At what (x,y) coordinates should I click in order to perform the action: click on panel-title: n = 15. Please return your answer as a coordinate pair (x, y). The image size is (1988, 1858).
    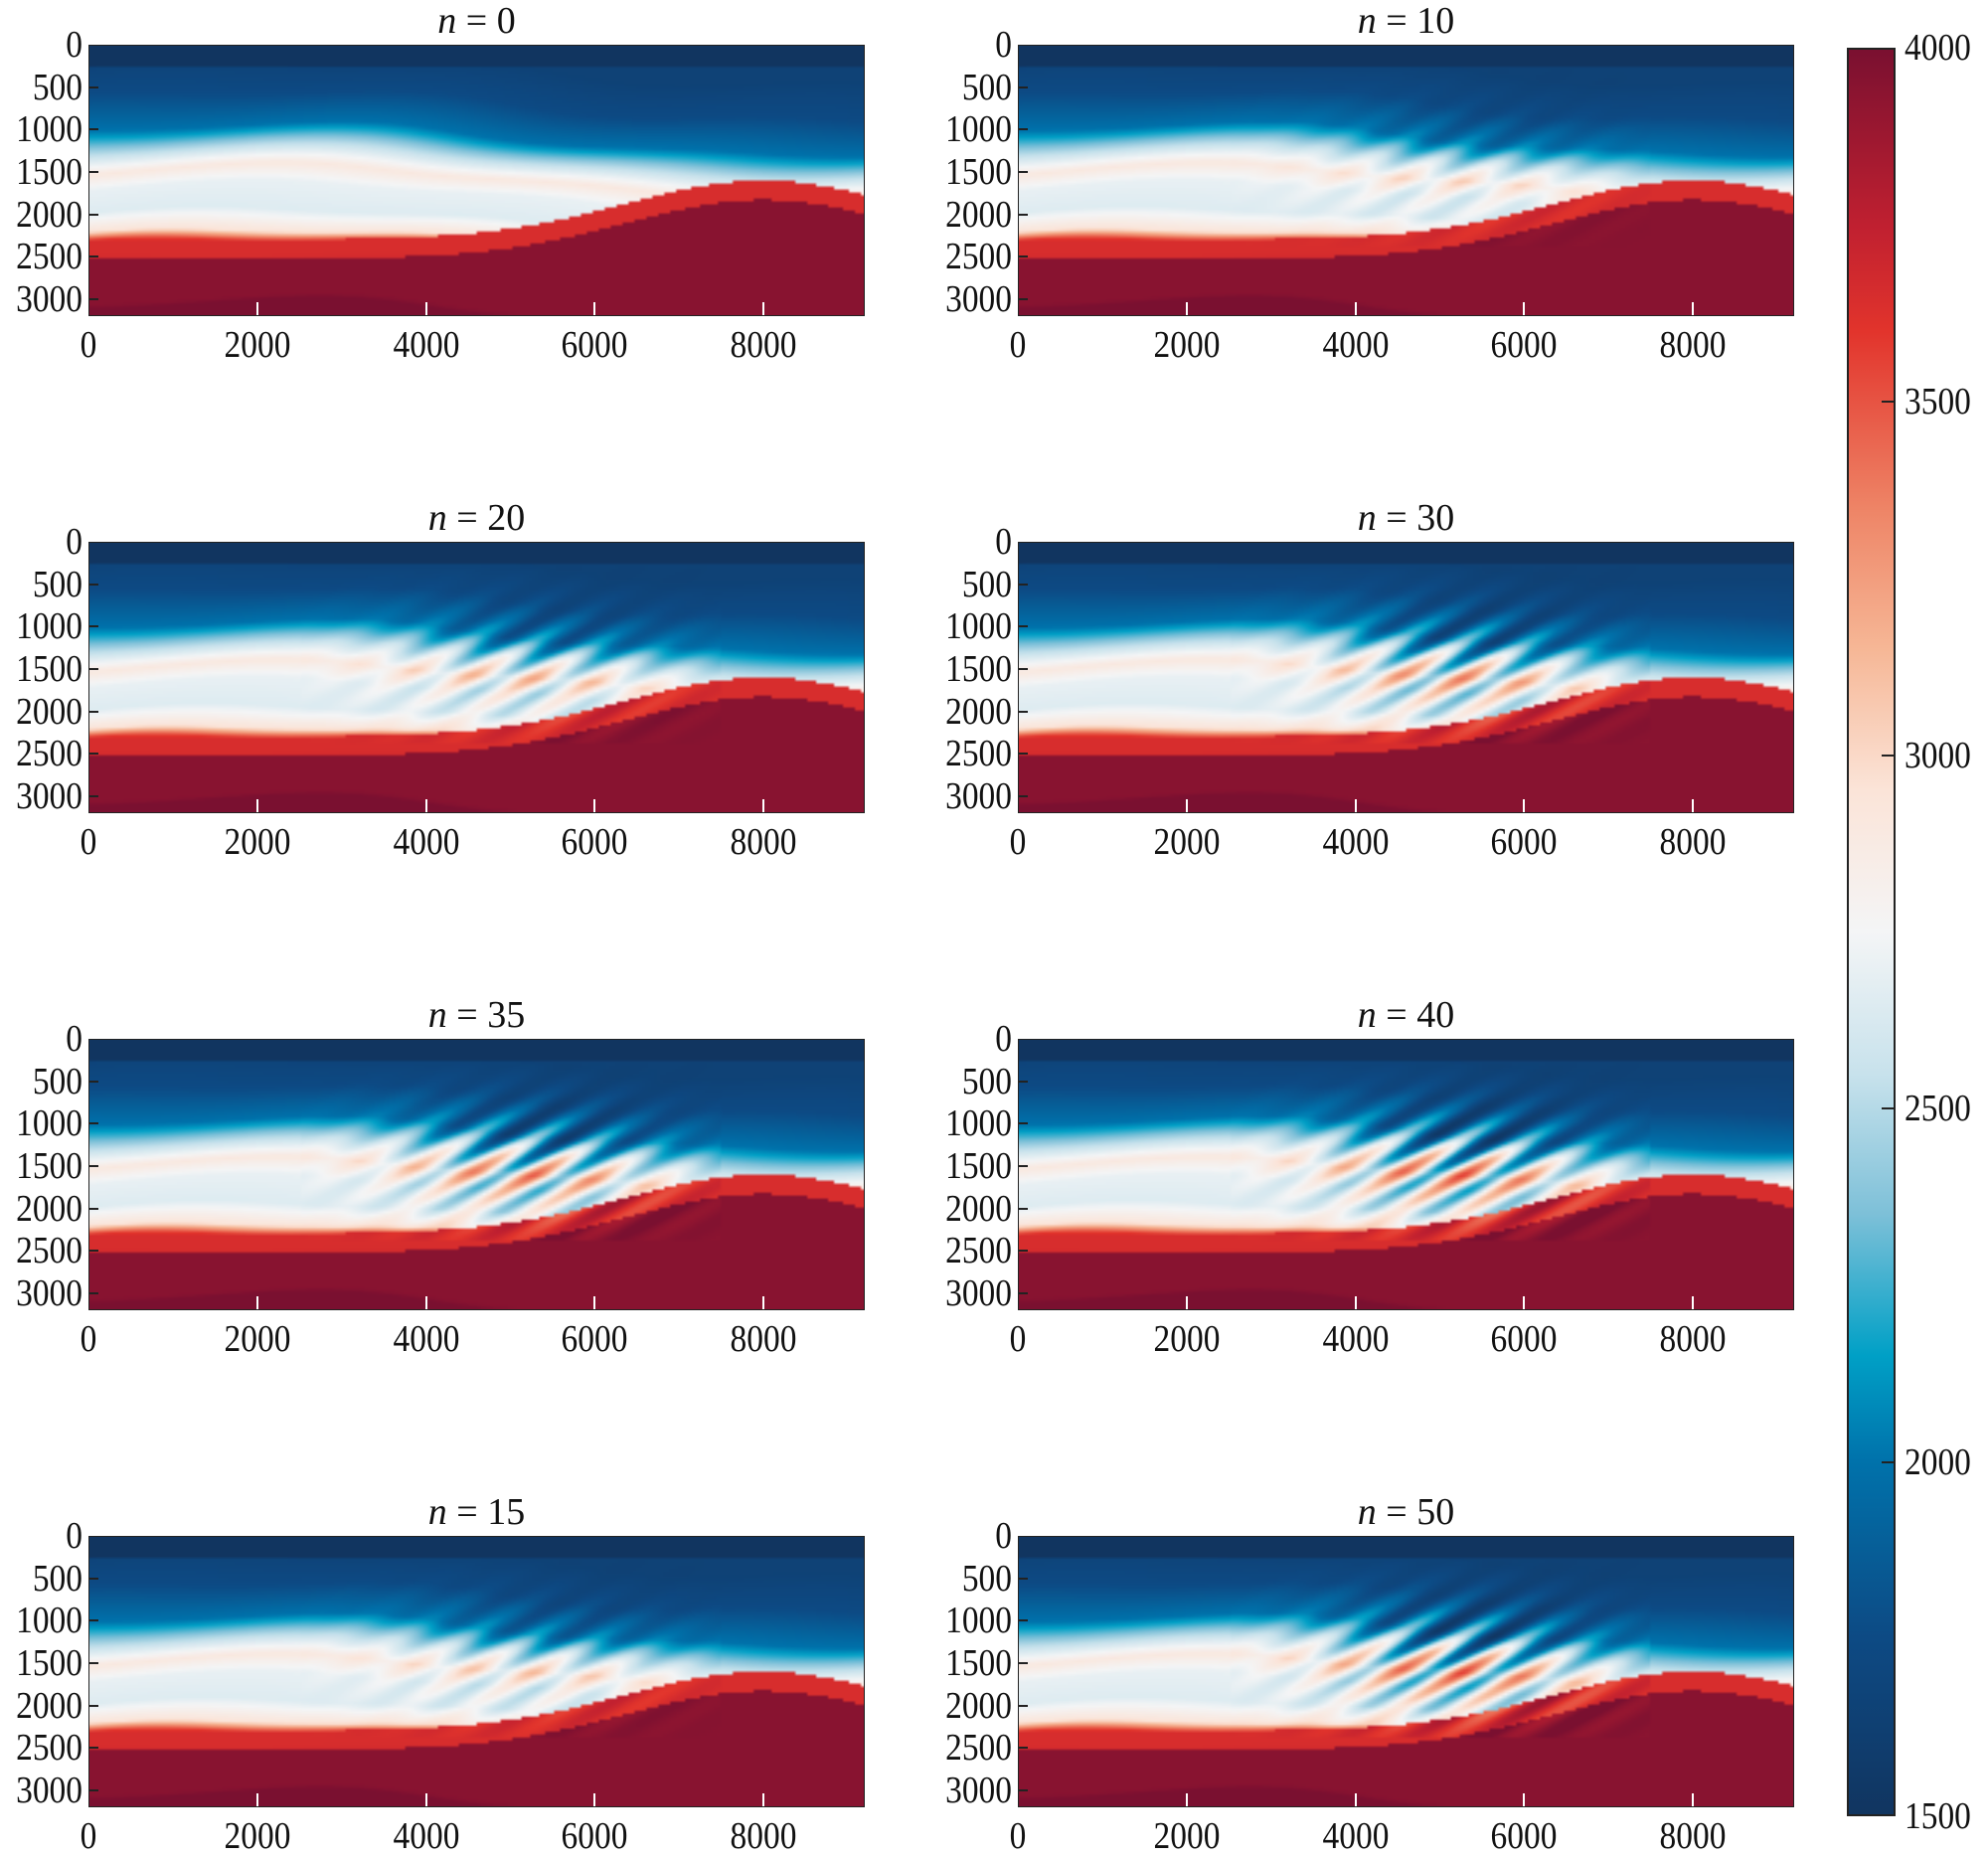
    Looking at the image, I should click on (476, 1512).